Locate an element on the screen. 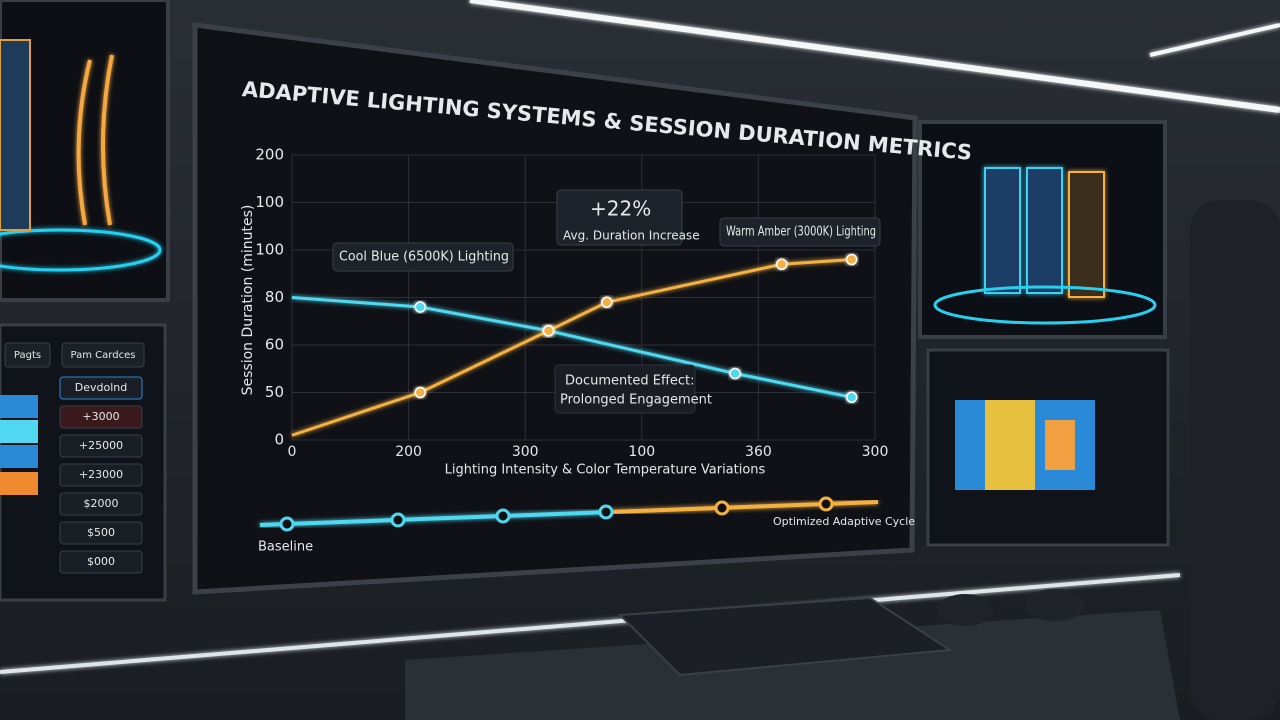 The height and width of the screenshot is (720, 1280). y-tick-label: 50 is located at coordinates (274, 392).